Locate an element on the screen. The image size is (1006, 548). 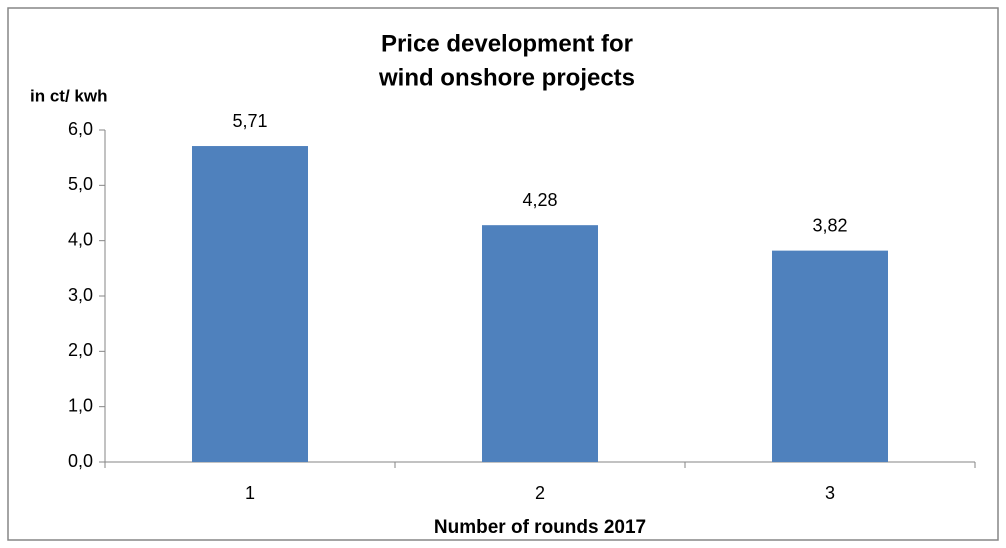
y-tick-label: 0,0 is located at coordinates (80, 461).